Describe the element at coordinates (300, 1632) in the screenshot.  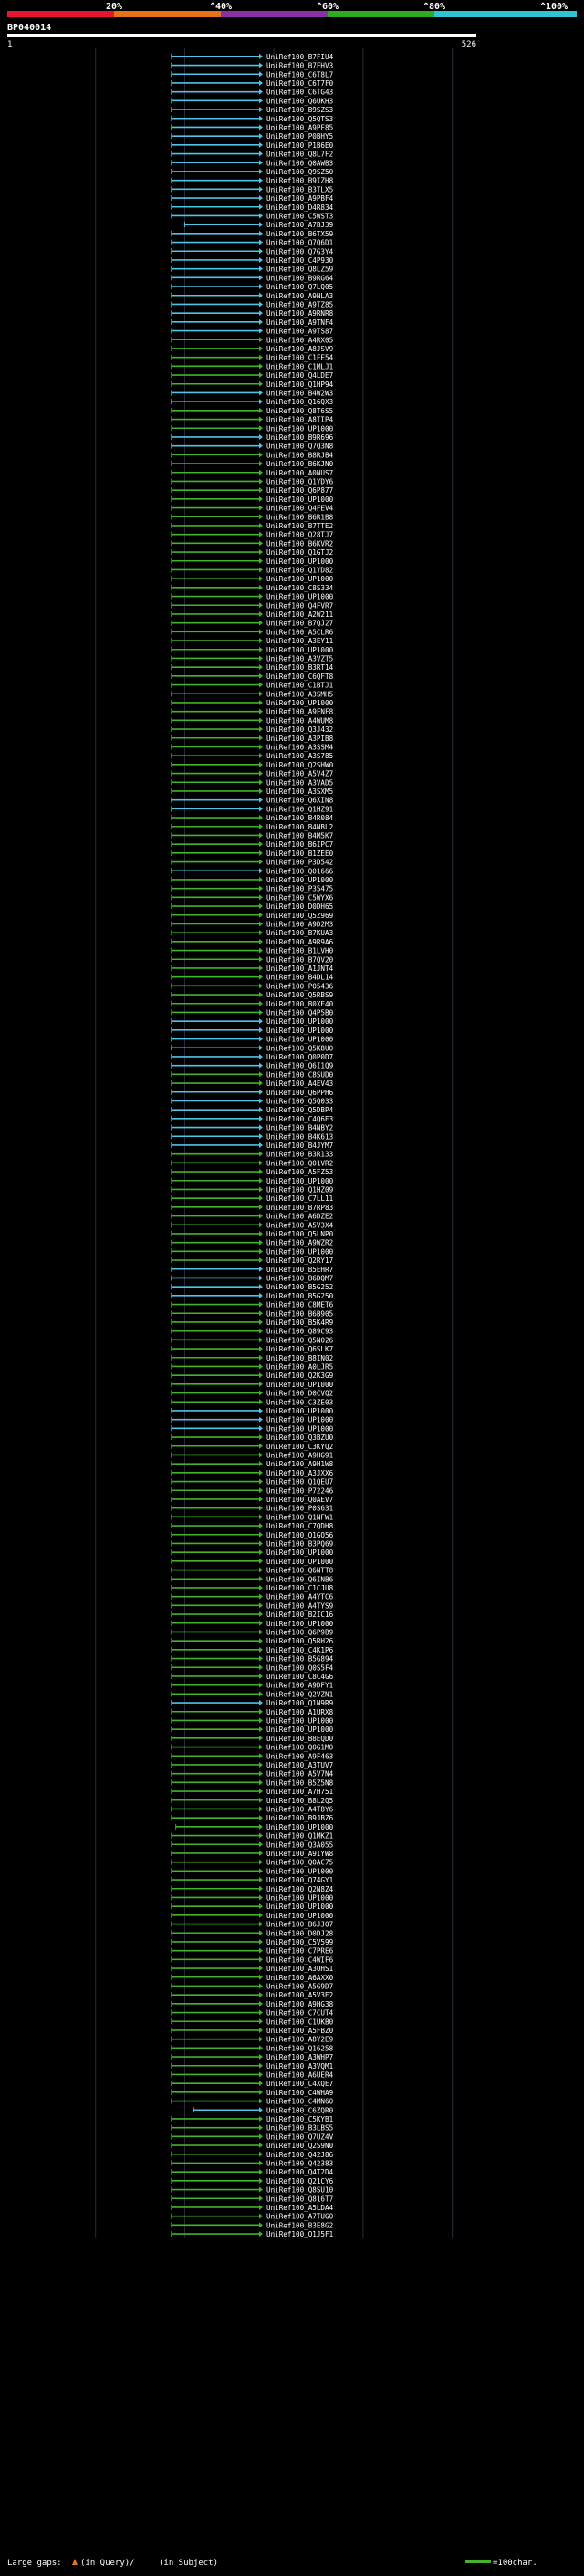
I see `hit-label: UniRef100_Q6P9B9` at that location.